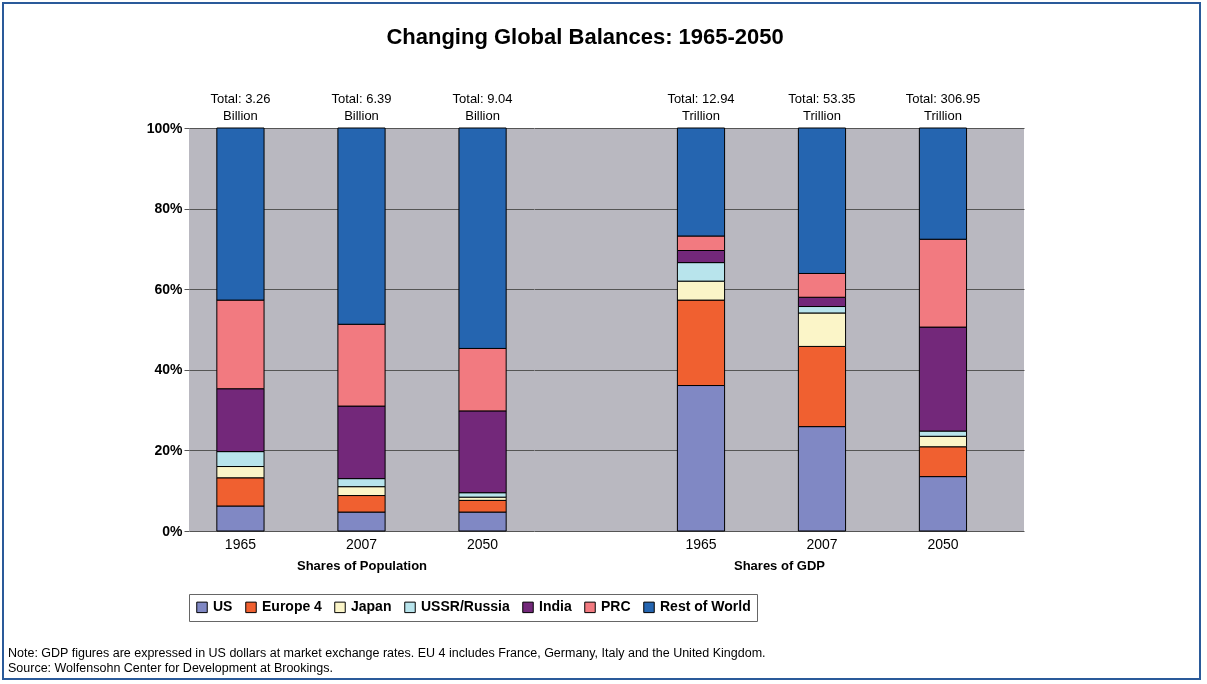  Describe the element at coordinates (292, 606) in the screenshot. I see `legend-label: Europe 4` at that location.